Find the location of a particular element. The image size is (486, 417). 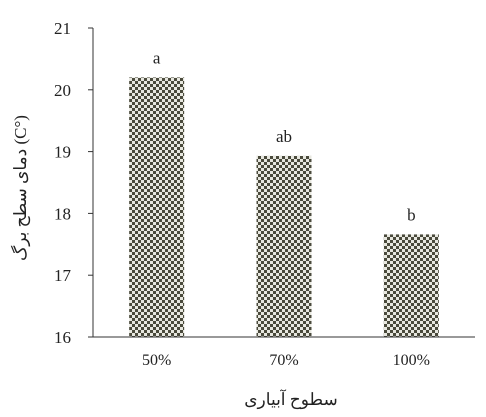

y-tick-labels: 16 17 18 19 20 21 is located at coordinates (63, 183).